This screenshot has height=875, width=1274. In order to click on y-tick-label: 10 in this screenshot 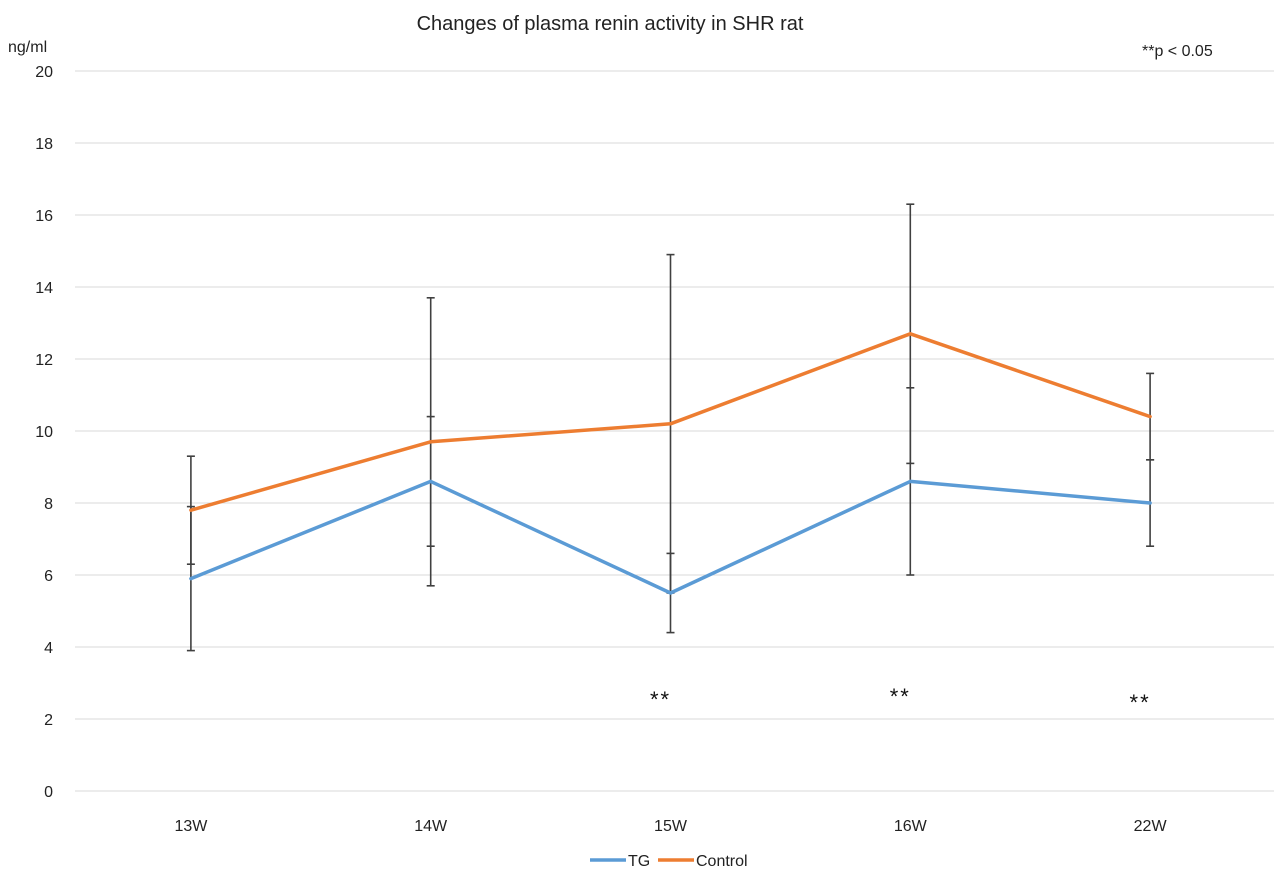, I will do `click(44, 432)`.